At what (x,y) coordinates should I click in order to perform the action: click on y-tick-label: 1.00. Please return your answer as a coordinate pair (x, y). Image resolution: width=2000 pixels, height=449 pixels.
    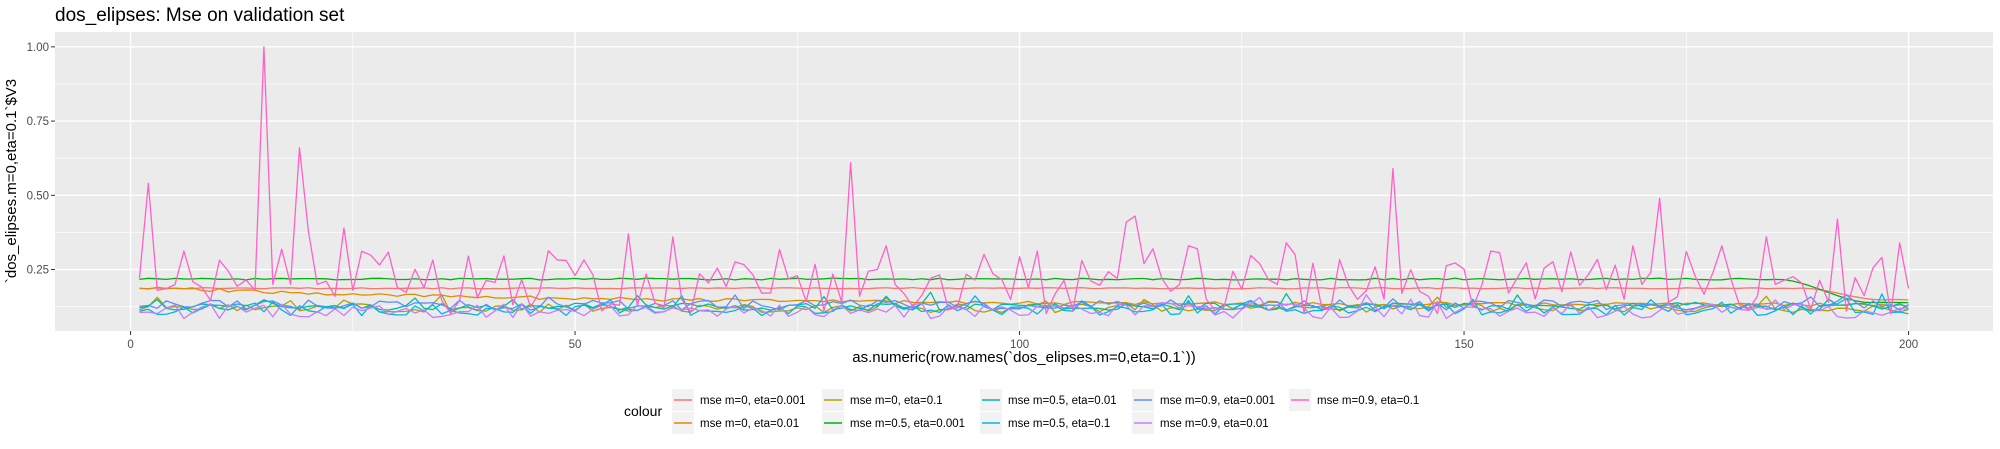
    Looking at the image, I should click on (38, 48).